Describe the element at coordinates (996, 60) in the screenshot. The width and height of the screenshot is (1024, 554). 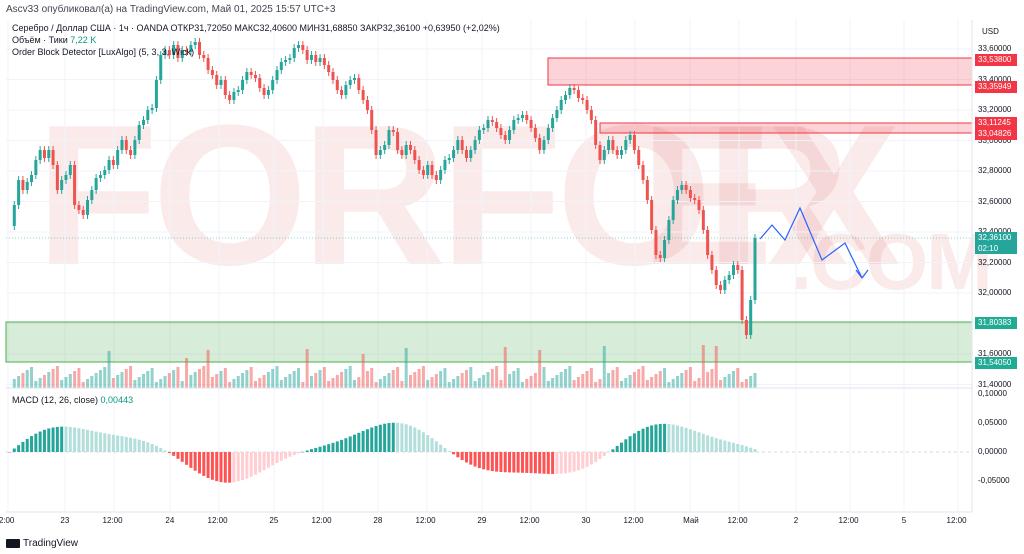
I see `price-tag: 33,53800` at that location.